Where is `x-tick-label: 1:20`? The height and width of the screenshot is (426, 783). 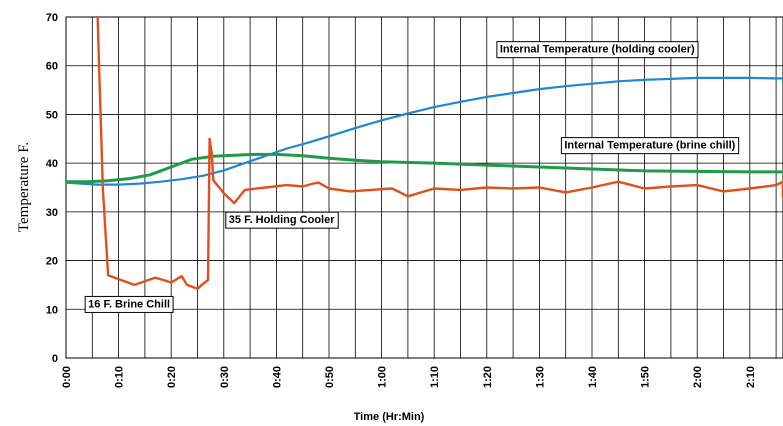 x-tick-label: 1:20 is located at coordinates (488, 377).